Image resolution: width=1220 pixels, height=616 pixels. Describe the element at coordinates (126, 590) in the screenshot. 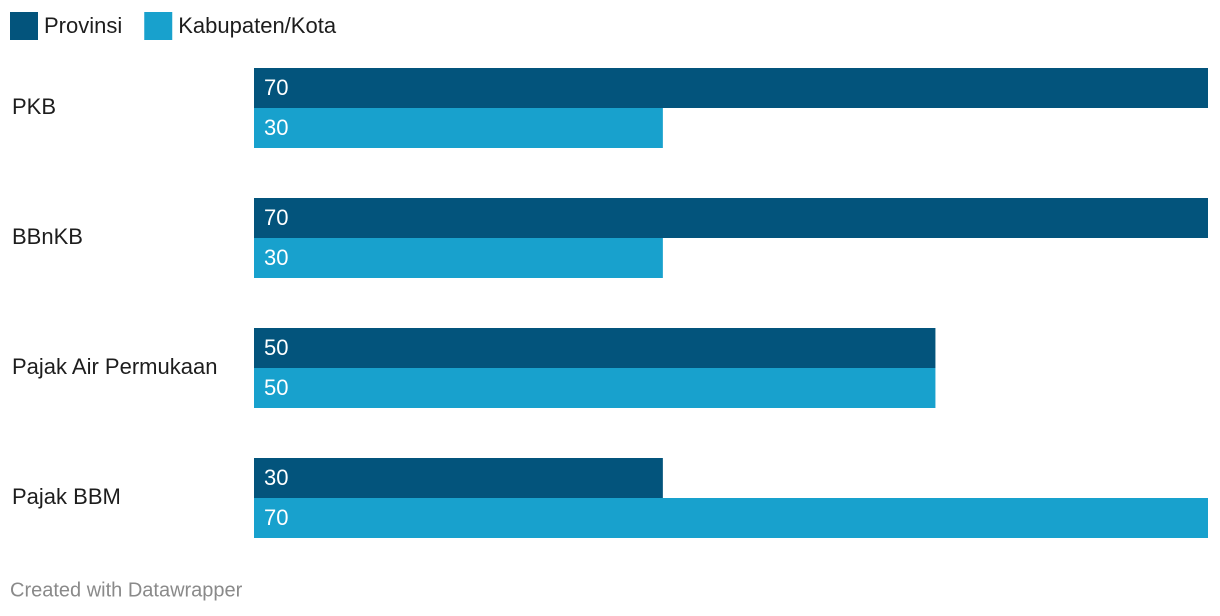

I see `credit: Created with Datawrapper` at that location.